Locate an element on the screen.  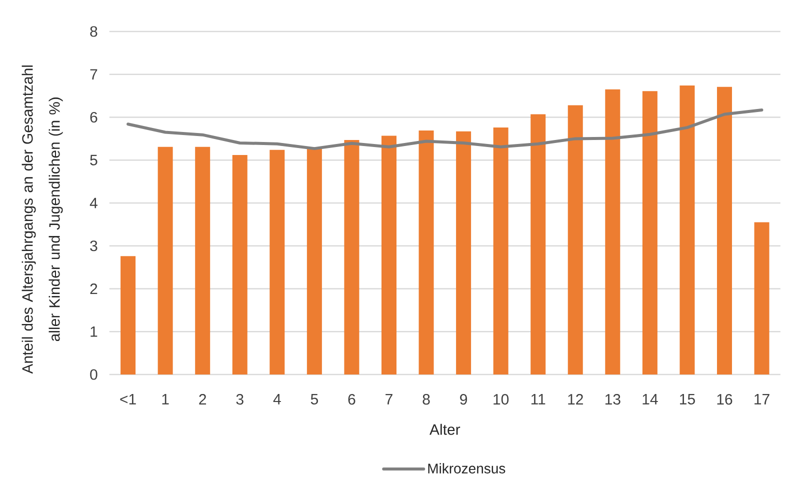
x-tick-label: 1 is located at coordinates (165, 399).